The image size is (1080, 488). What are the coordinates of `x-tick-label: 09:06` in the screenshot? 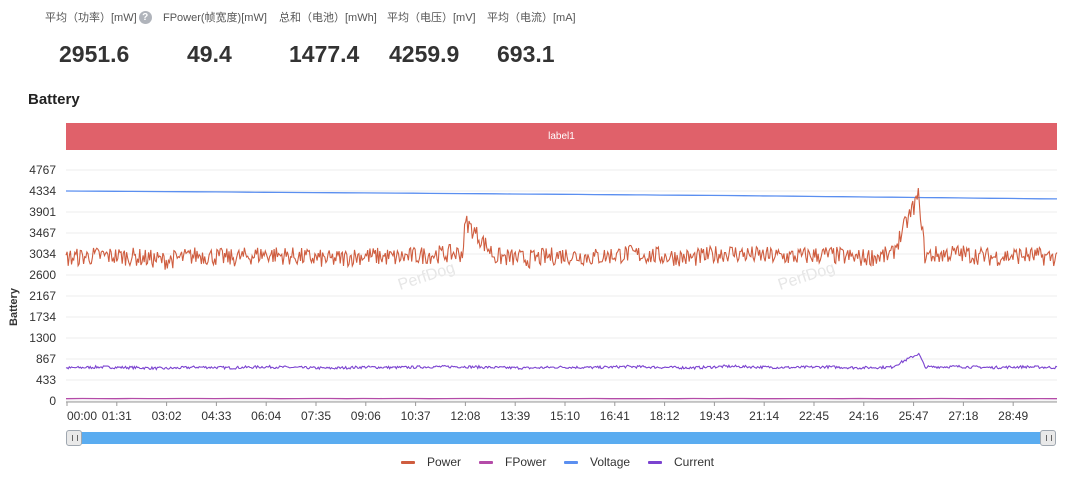 It's located at (366, 416).